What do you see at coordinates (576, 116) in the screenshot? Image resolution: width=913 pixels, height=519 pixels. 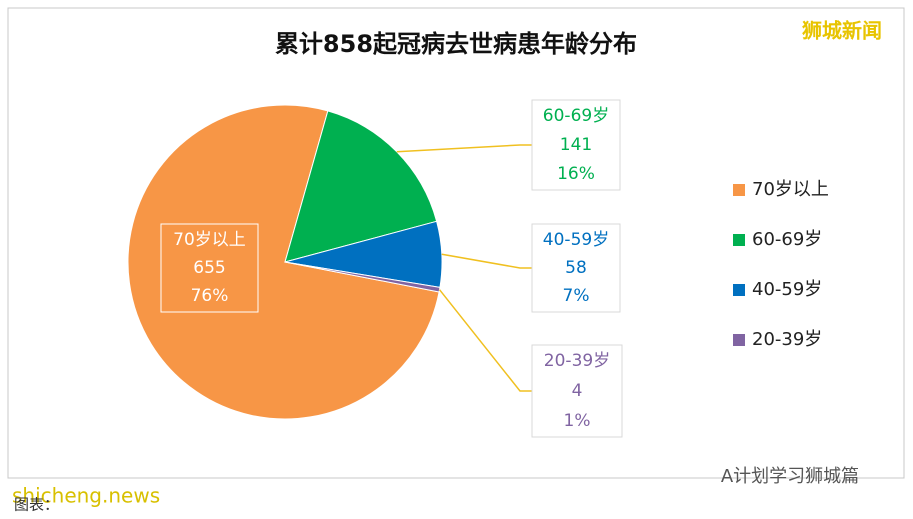 I see `slice-category: 60-69岁` at bounding box center [576, 116].